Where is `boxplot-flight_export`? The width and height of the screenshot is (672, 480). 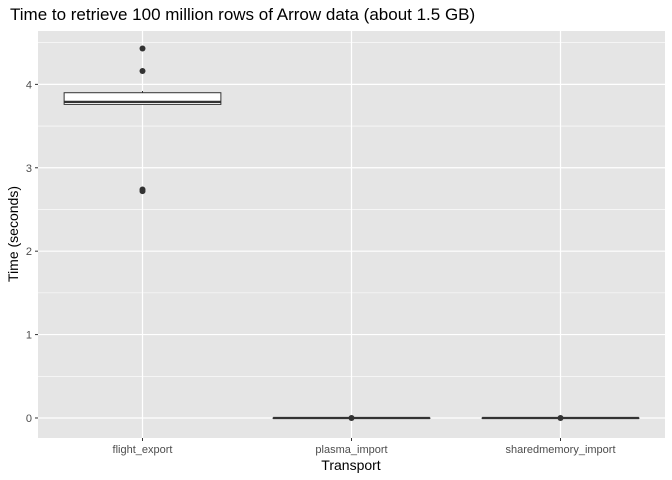 boxplot-flight_export is located at coordinates (142, 120).